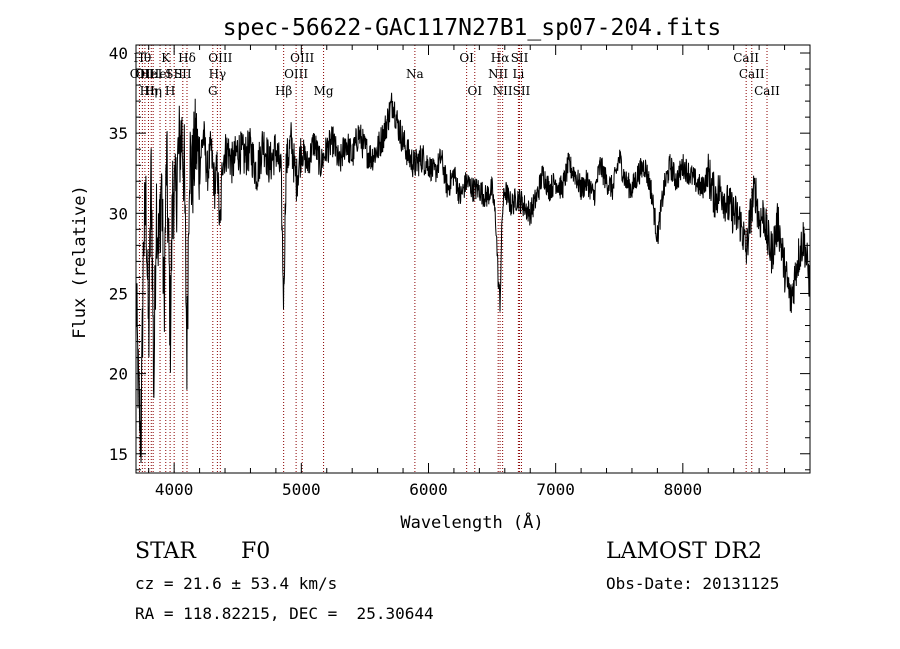 This screenshot has width=900, height=649. I want to click on survey-name: LAMOST DR2, so click(684, 551).